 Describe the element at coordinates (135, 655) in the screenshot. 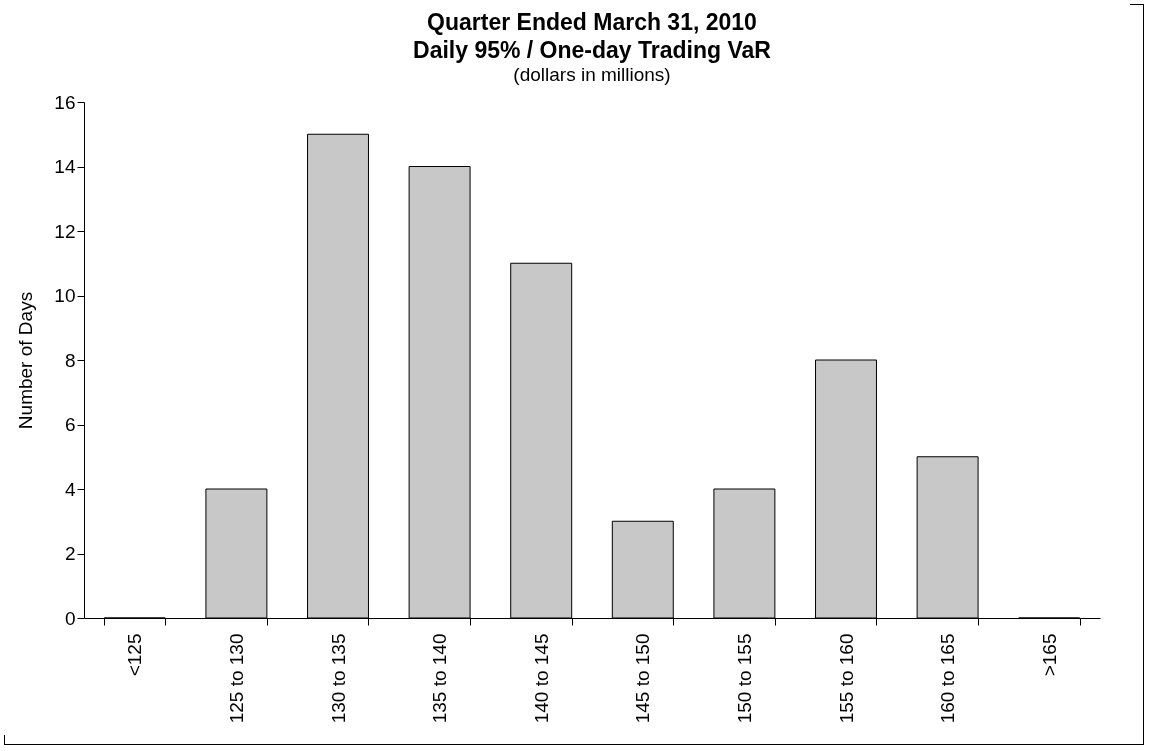

I see `x-tick-label: <125` at that location.